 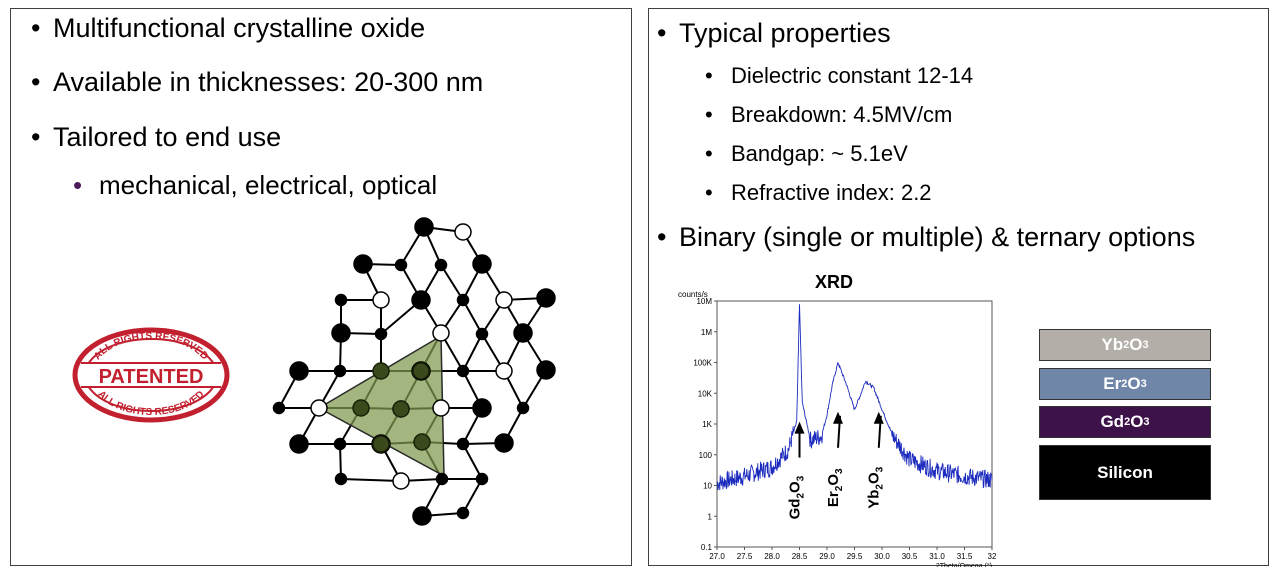 I want to click on annotation-label: Er2O3, so click(x=835, y=487).